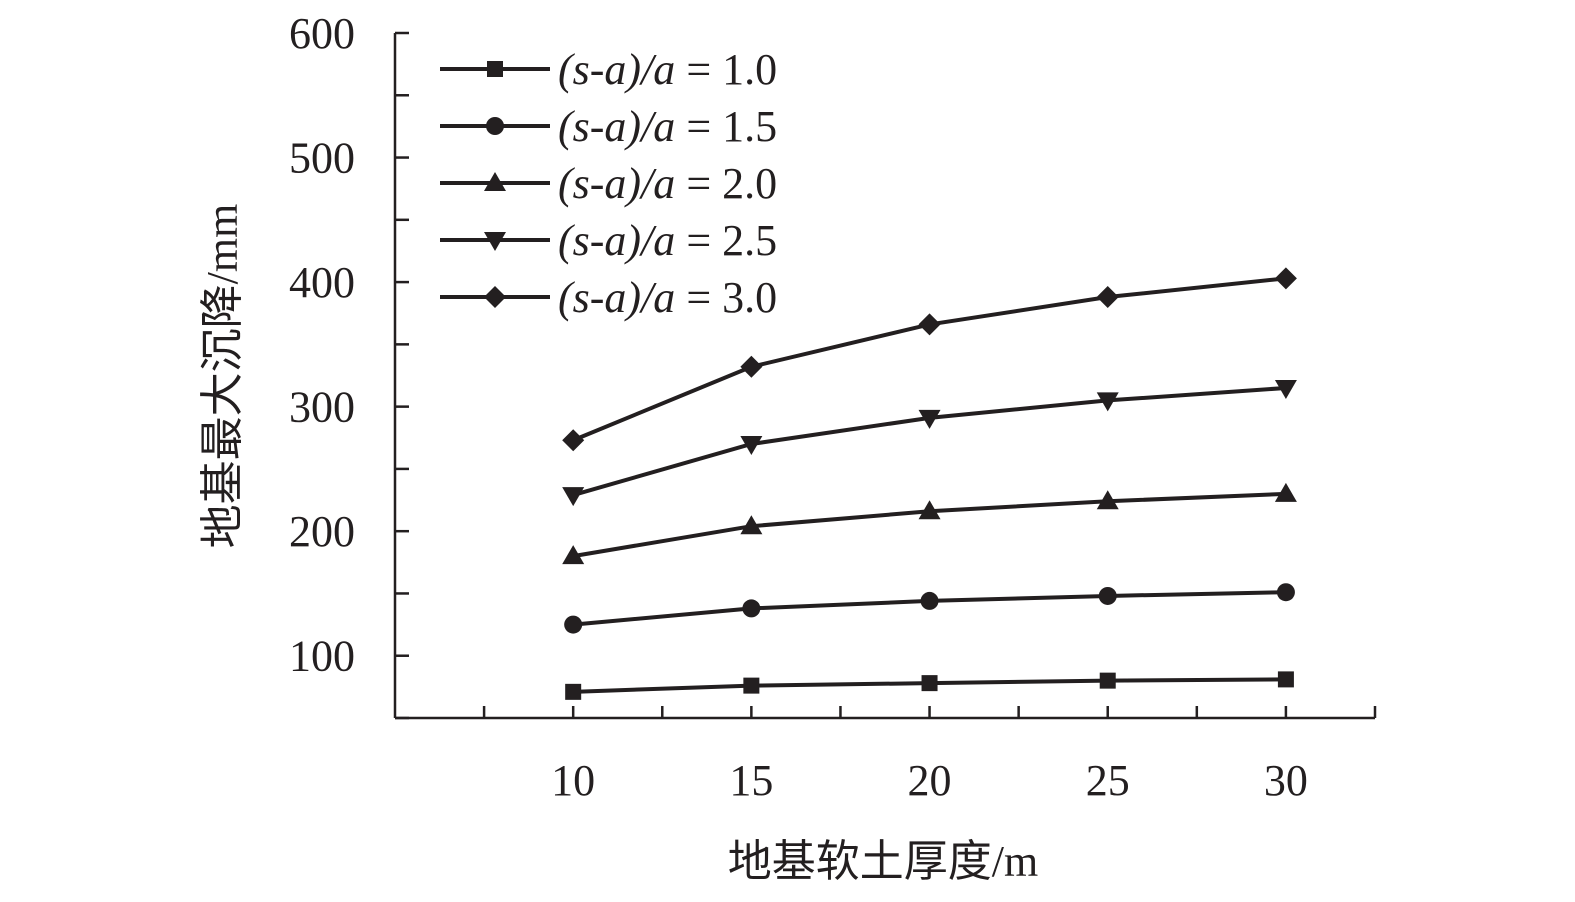 The height and width of the screenshot is (902, 1575). I want to click on y-tick-label: 300, so click(322, 407).